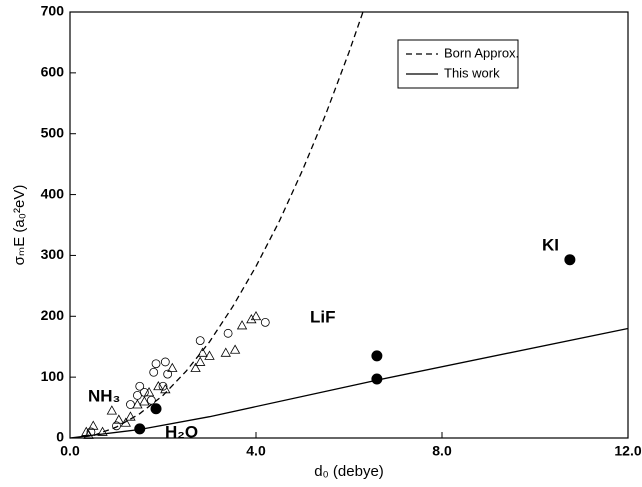 The image size is (642, 487). I want to click on annotation: KI, so click(550, 244).